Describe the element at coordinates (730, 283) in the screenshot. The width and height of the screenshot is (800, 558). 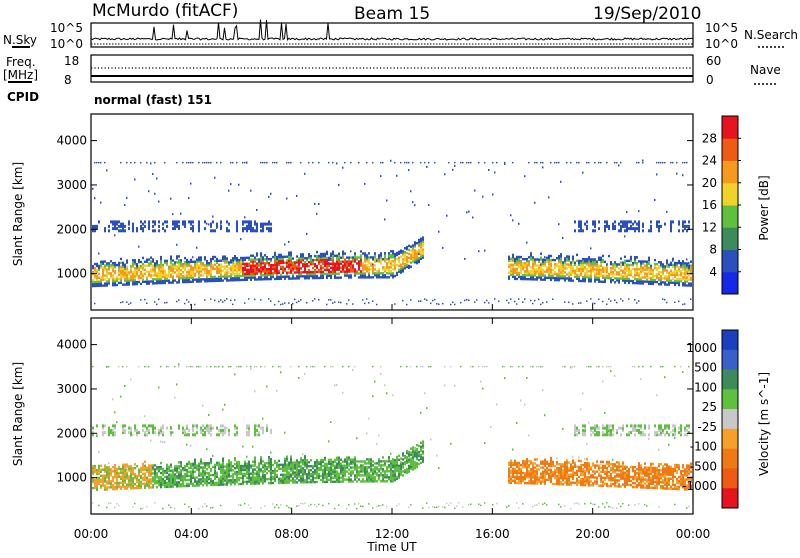
I see `colorbar-cell` at that location.